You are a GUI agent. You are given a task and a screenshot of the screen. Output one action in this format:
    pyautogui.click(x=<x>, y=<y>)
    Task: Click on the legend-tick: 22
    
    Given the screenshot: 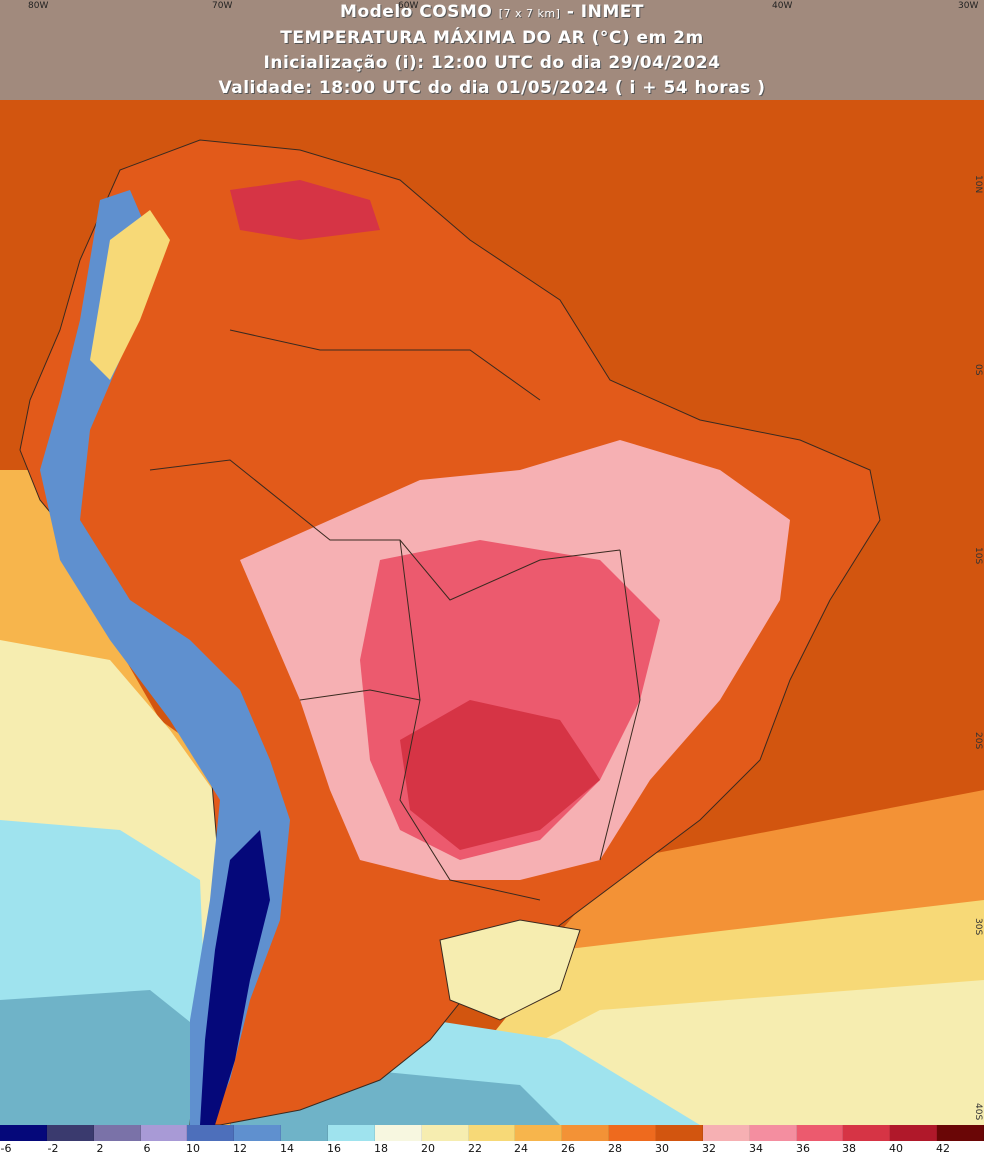 What is the action you would take?
    pyautogui.click(x=475, y=1148)
    